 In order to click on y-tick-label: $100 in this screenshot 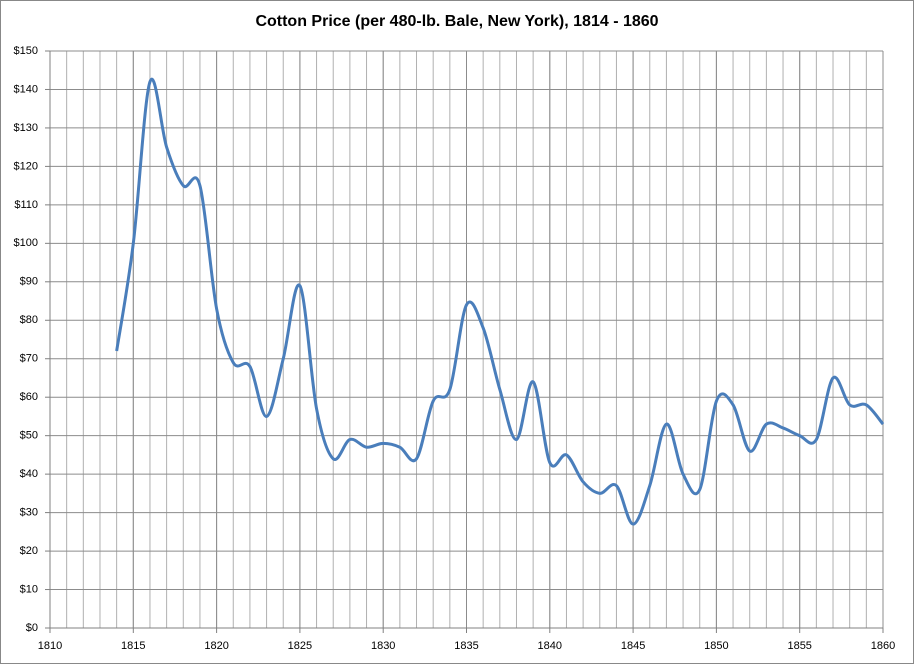, I will do `click(26, 243)`.